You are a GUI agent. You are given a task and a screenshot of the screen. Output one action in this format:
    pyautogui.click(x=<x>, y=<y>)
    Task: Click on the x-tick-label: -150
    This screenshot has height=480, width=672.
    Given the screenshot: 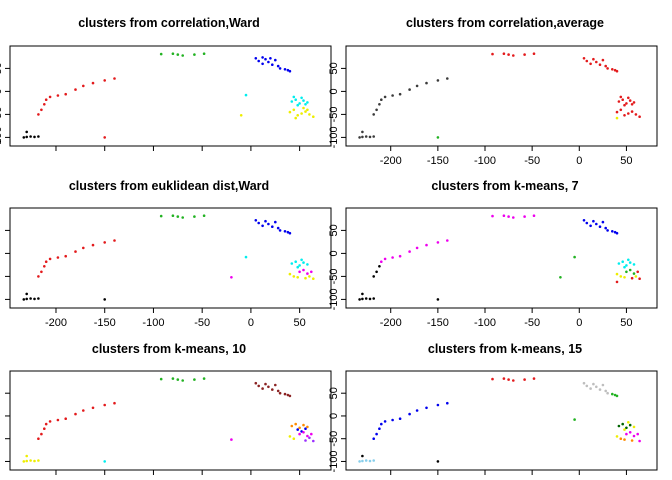 What is the action you would take?
    pyautogui.click(x=105, y=323)
    